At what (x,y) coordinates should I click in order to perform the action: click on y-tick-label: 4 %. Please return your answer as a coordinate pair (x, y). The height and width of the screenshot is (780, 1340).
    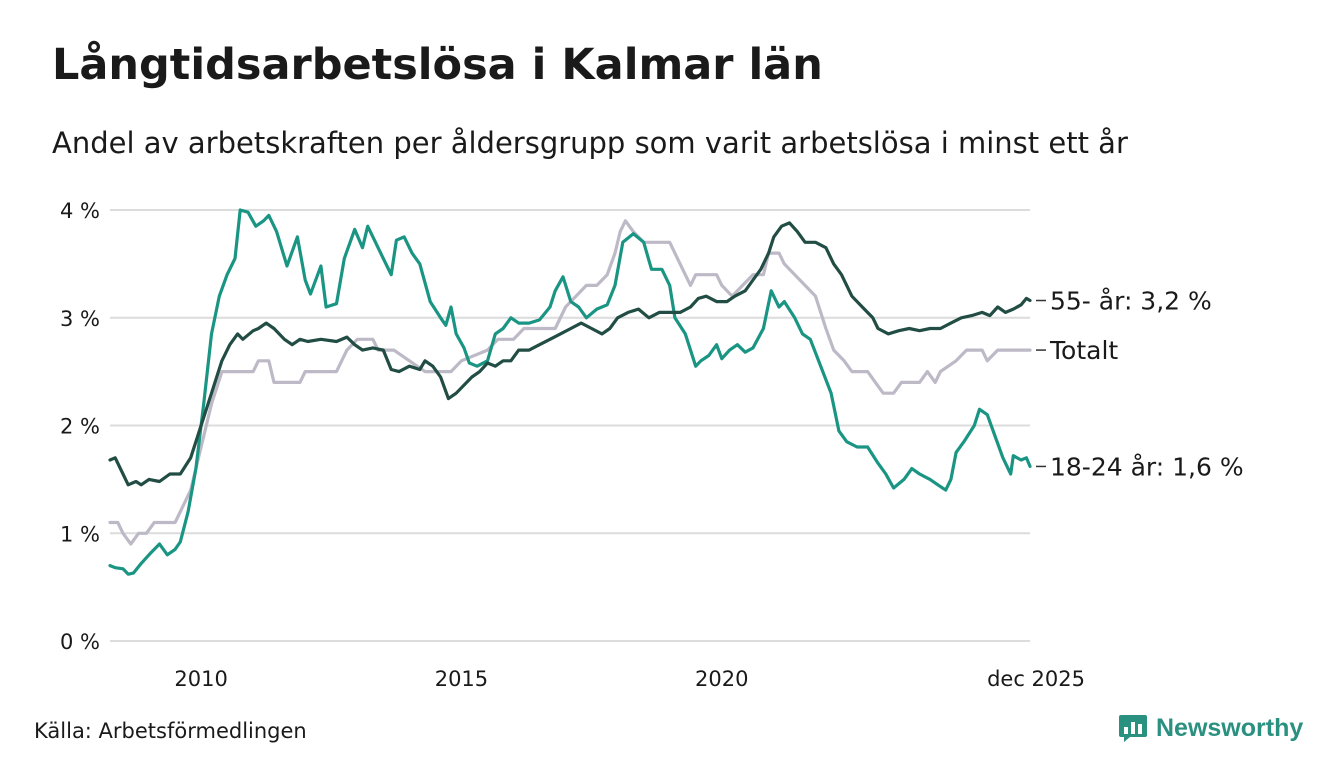
    Looking at the image, I should click on (80, 211).